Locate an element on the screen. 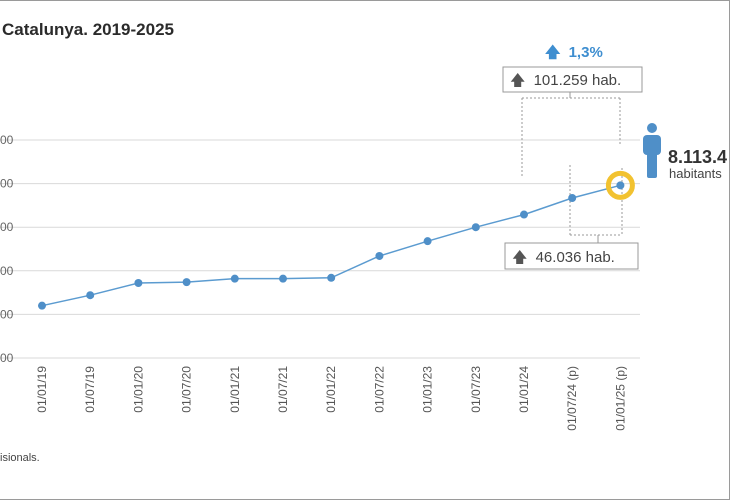 The image size is (730, 500). highlight-ring is located at coordinates (620, 185).